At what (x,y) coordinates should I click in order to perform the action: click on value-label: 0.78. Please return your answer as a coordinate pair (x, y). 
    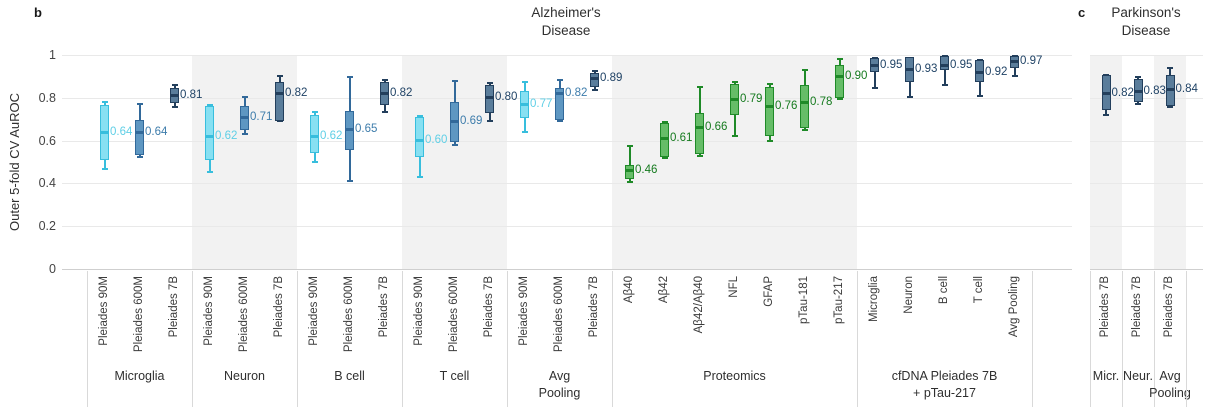
    Looking at the image, I should click on (821, 101).